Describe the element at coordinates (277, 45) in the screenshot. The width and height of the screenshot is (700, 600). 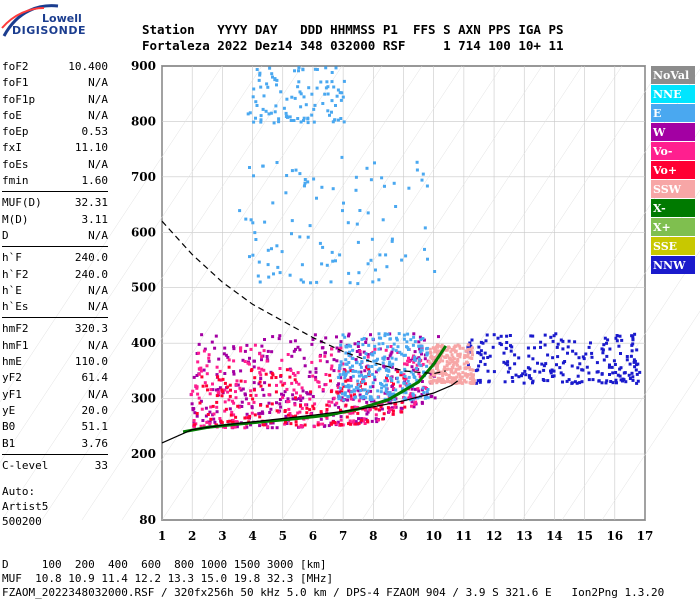
I see `header-value-2: Dez14` at that location.